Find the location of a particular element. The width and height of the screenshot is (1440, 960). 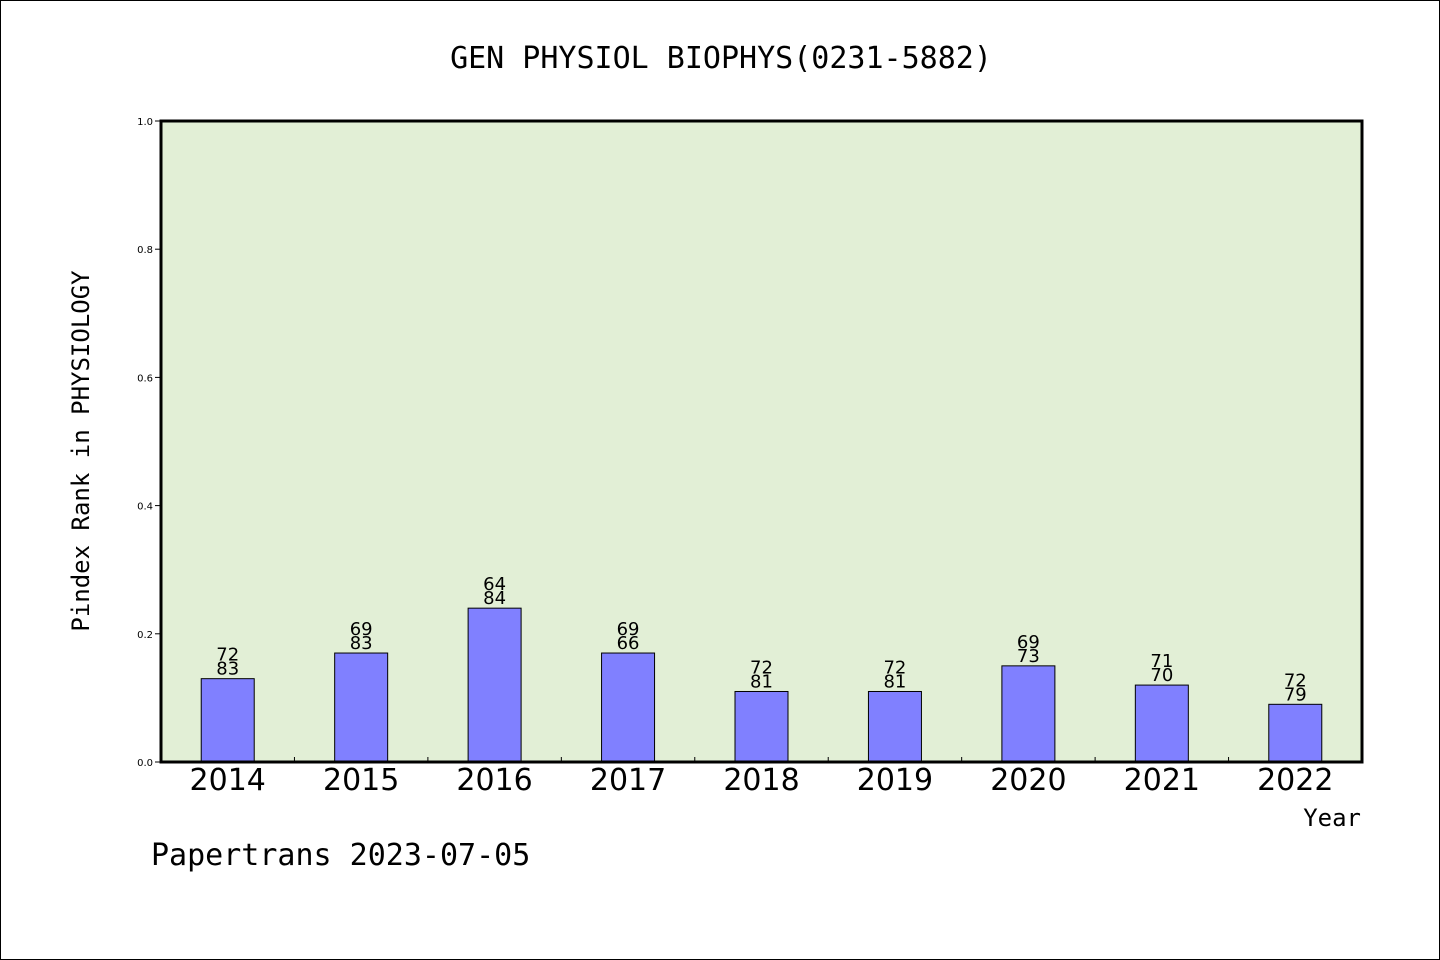

chart-title: GEN PHYSIOL BIOPHYS(0231-5882) is located at coordinates (721, 58).